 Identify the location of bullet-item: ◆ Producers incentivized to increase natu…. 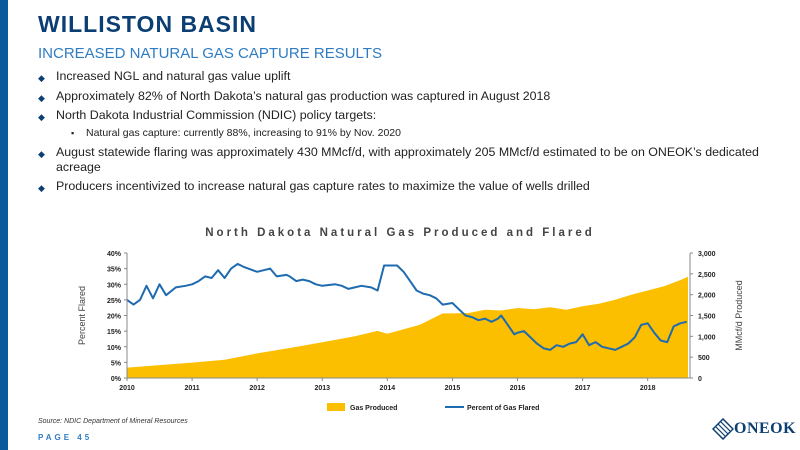
(413, 186).